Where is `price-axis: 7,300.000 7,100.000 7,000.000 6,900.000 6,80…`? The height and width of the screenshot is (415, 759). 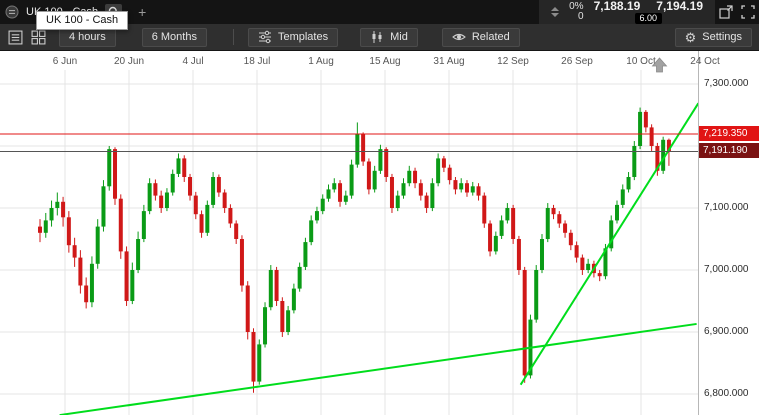 price-axis: 7,300.000 7,100.000 7,000.000 6,900.000 6,80… is located at coordinates (728, 232).